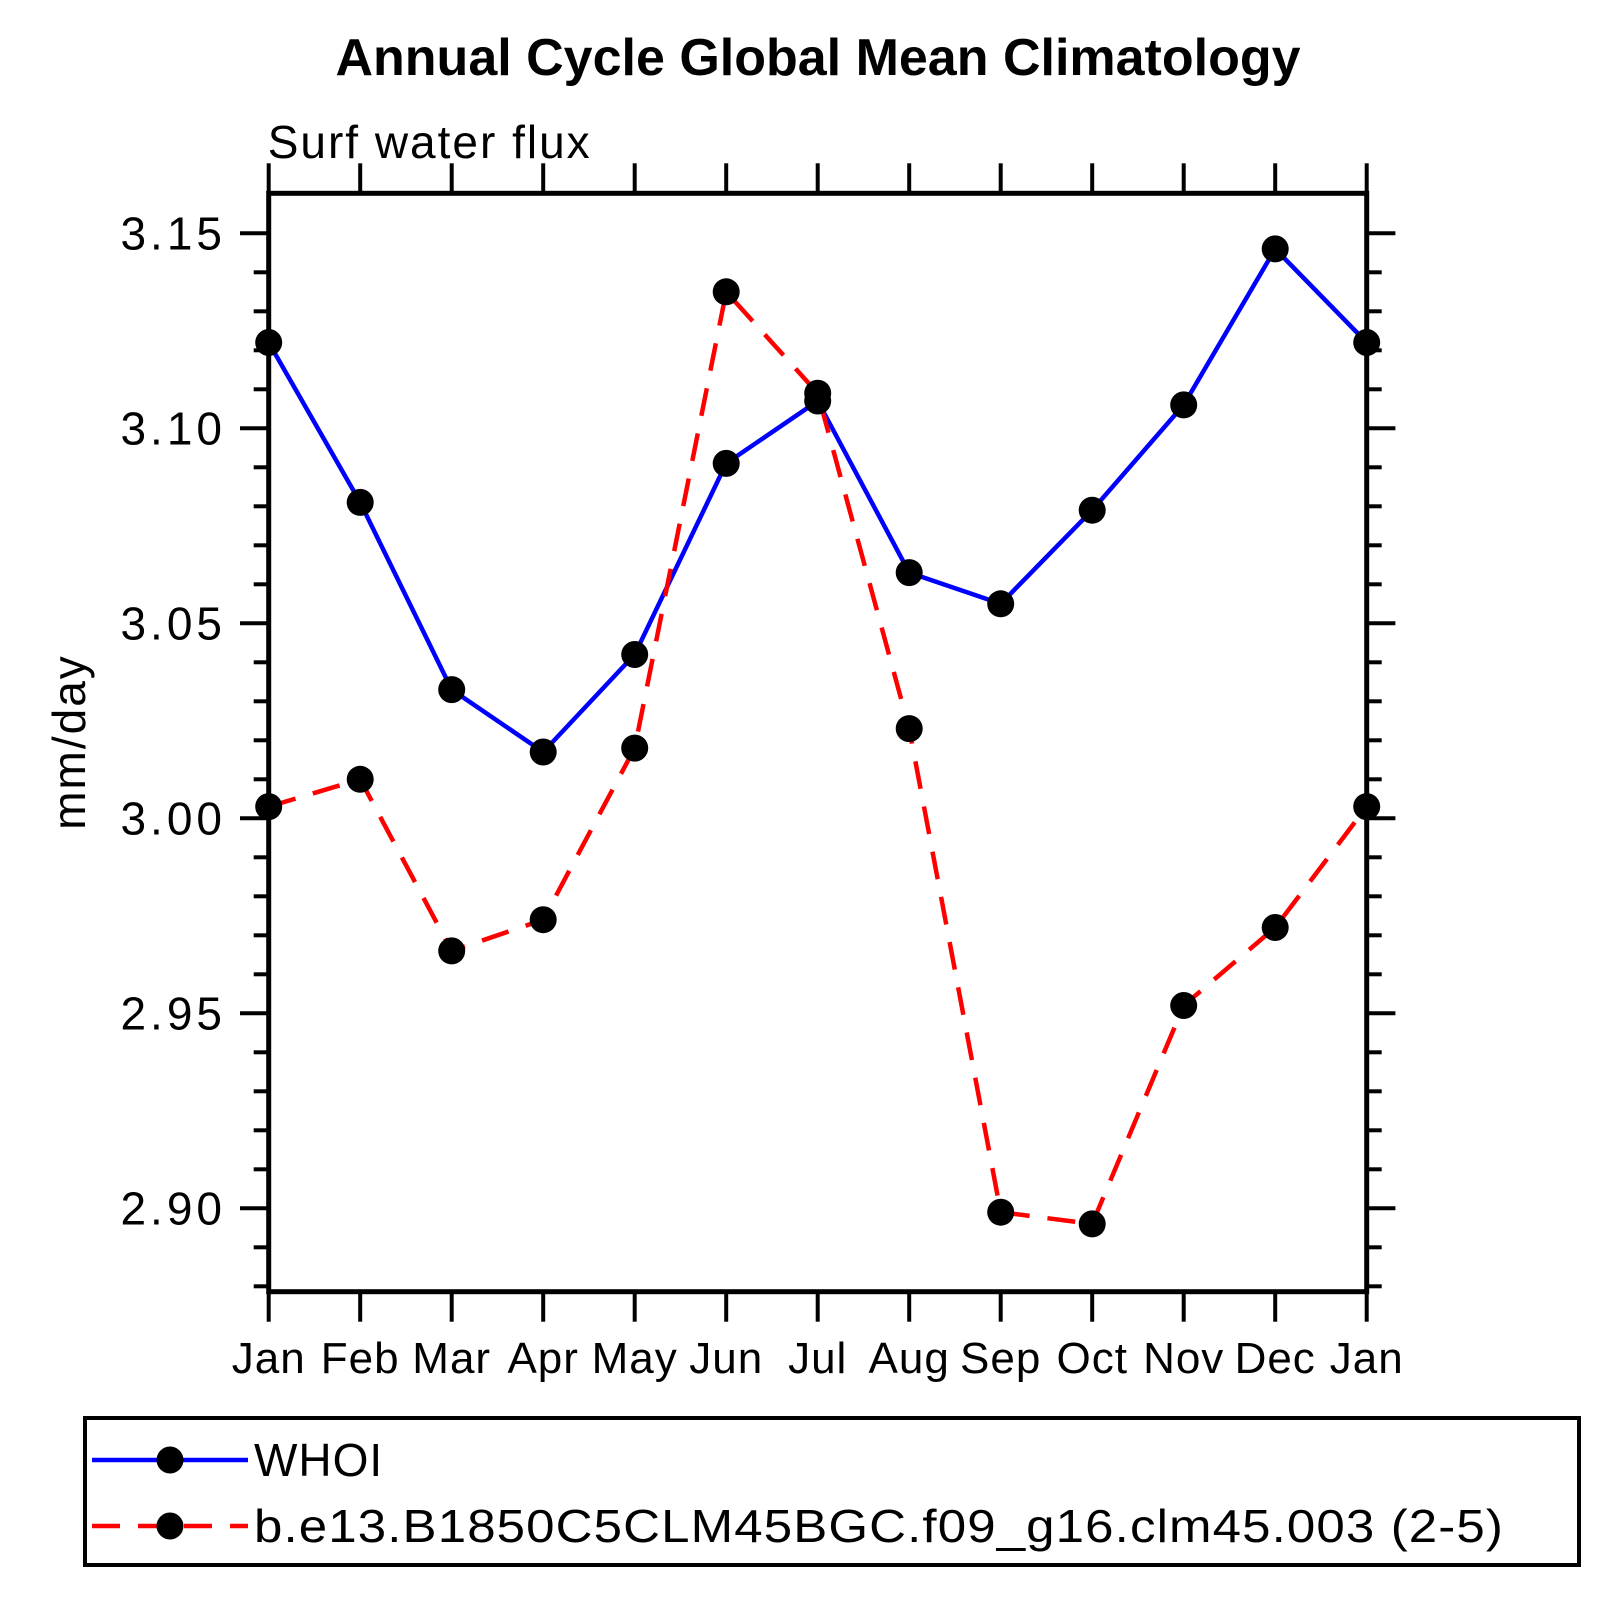 The image size is (1602, 1602). I want to click on y-tick-label: 3.00, so click(173, 818).